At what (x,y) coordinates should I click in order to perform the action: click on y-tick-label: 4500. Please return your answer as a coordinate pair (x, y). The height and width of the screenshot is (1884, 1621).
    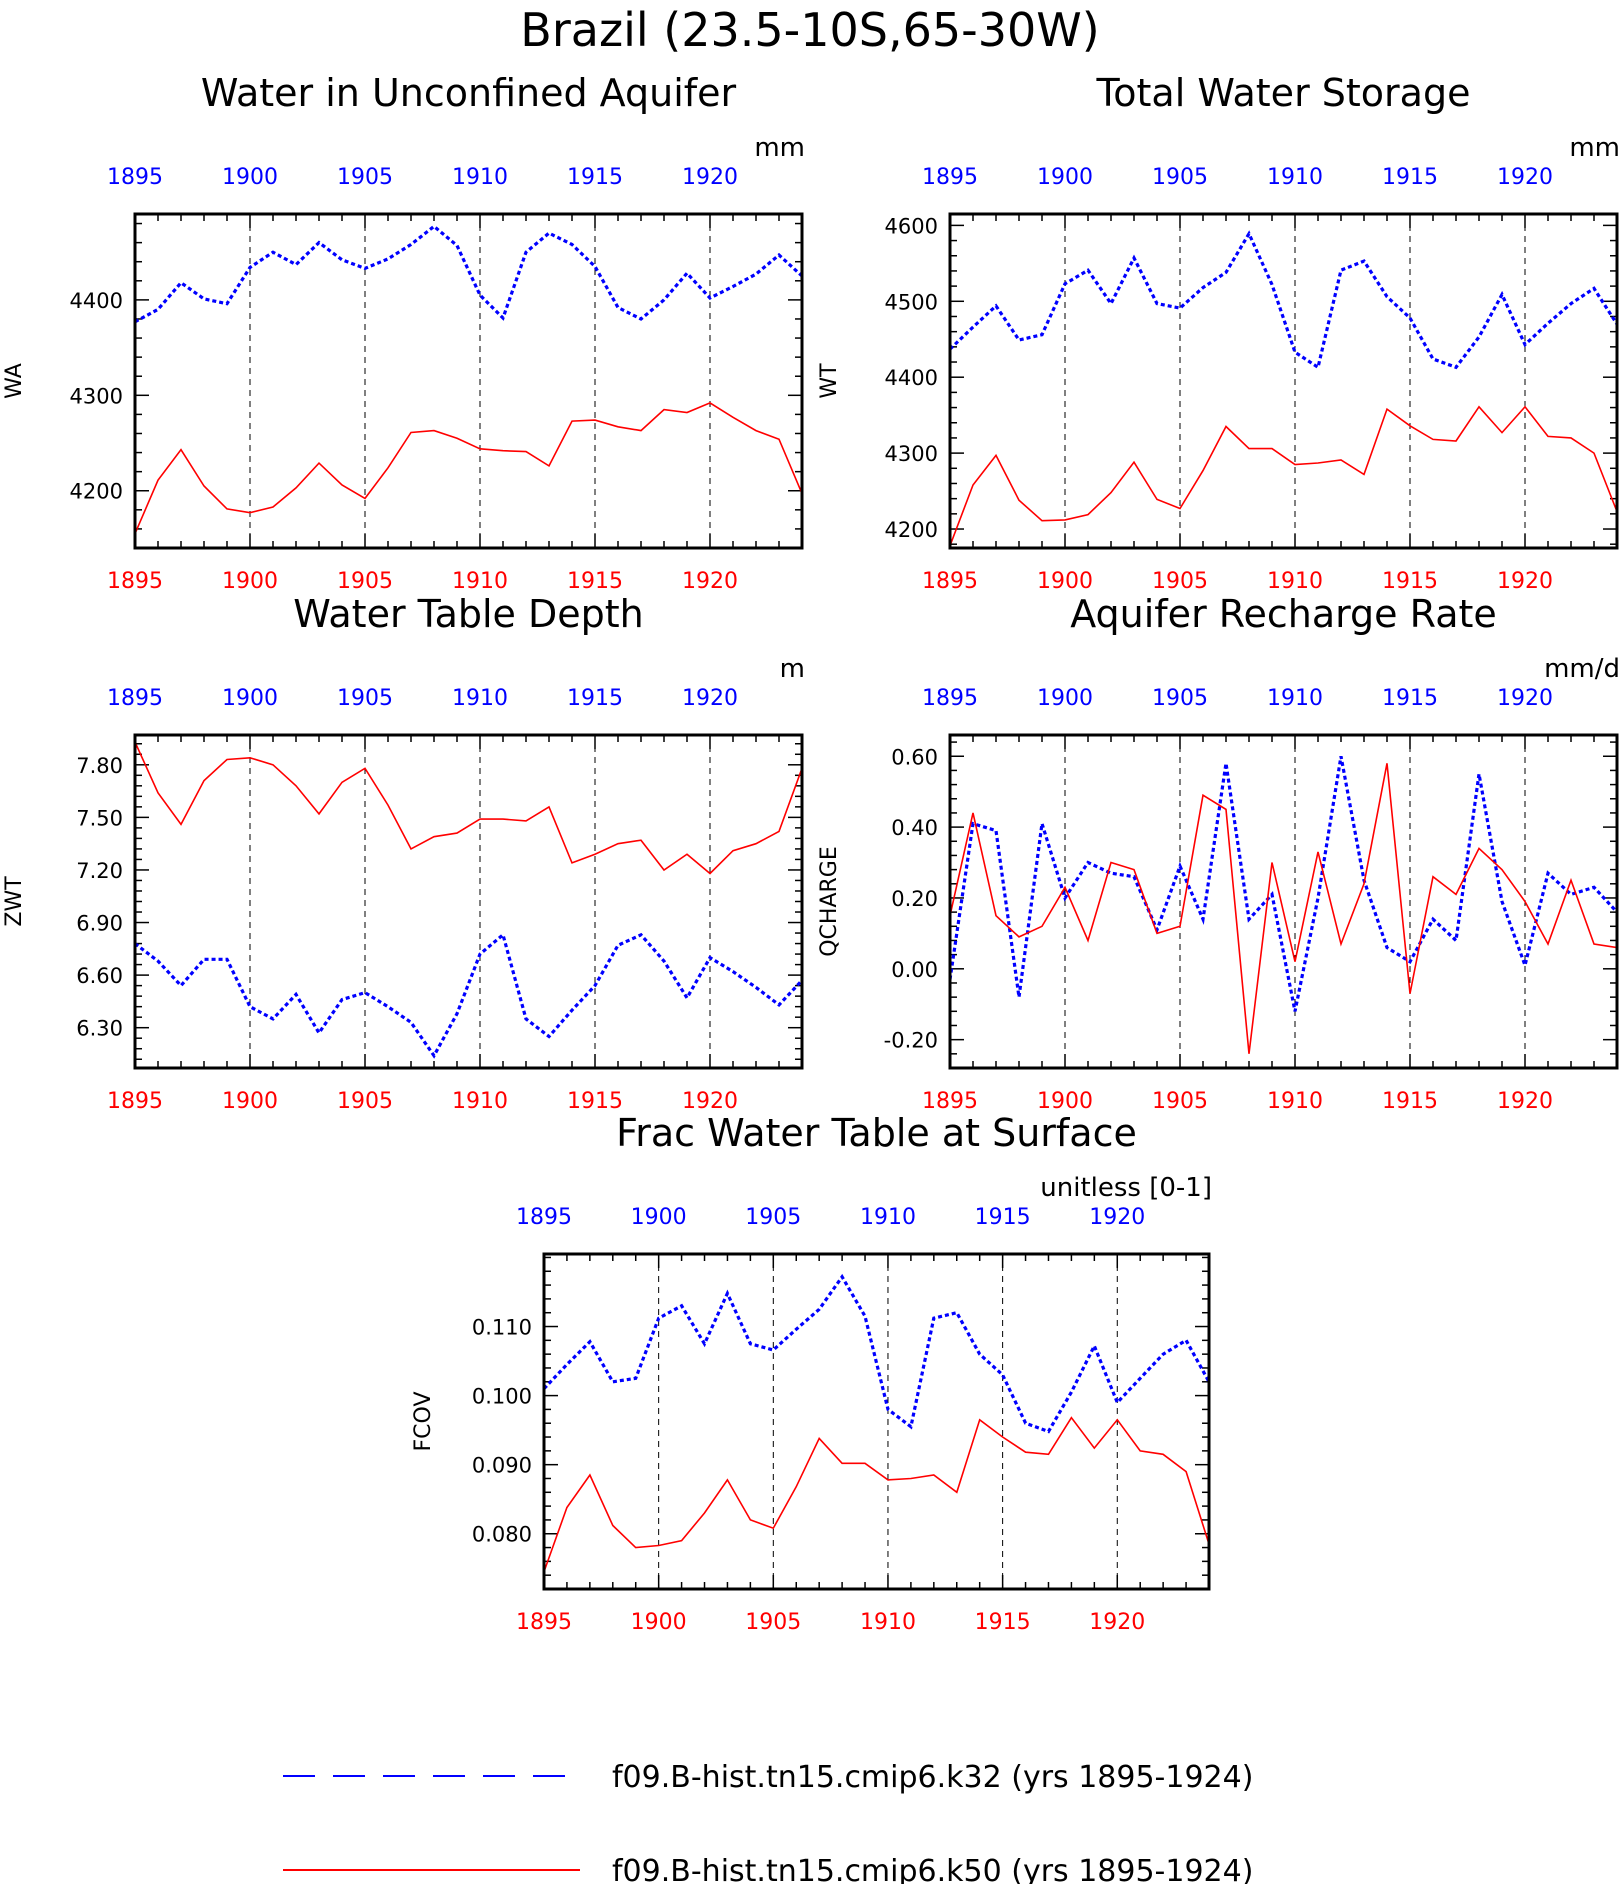
    Looking at the image, I should click on (911, 302).